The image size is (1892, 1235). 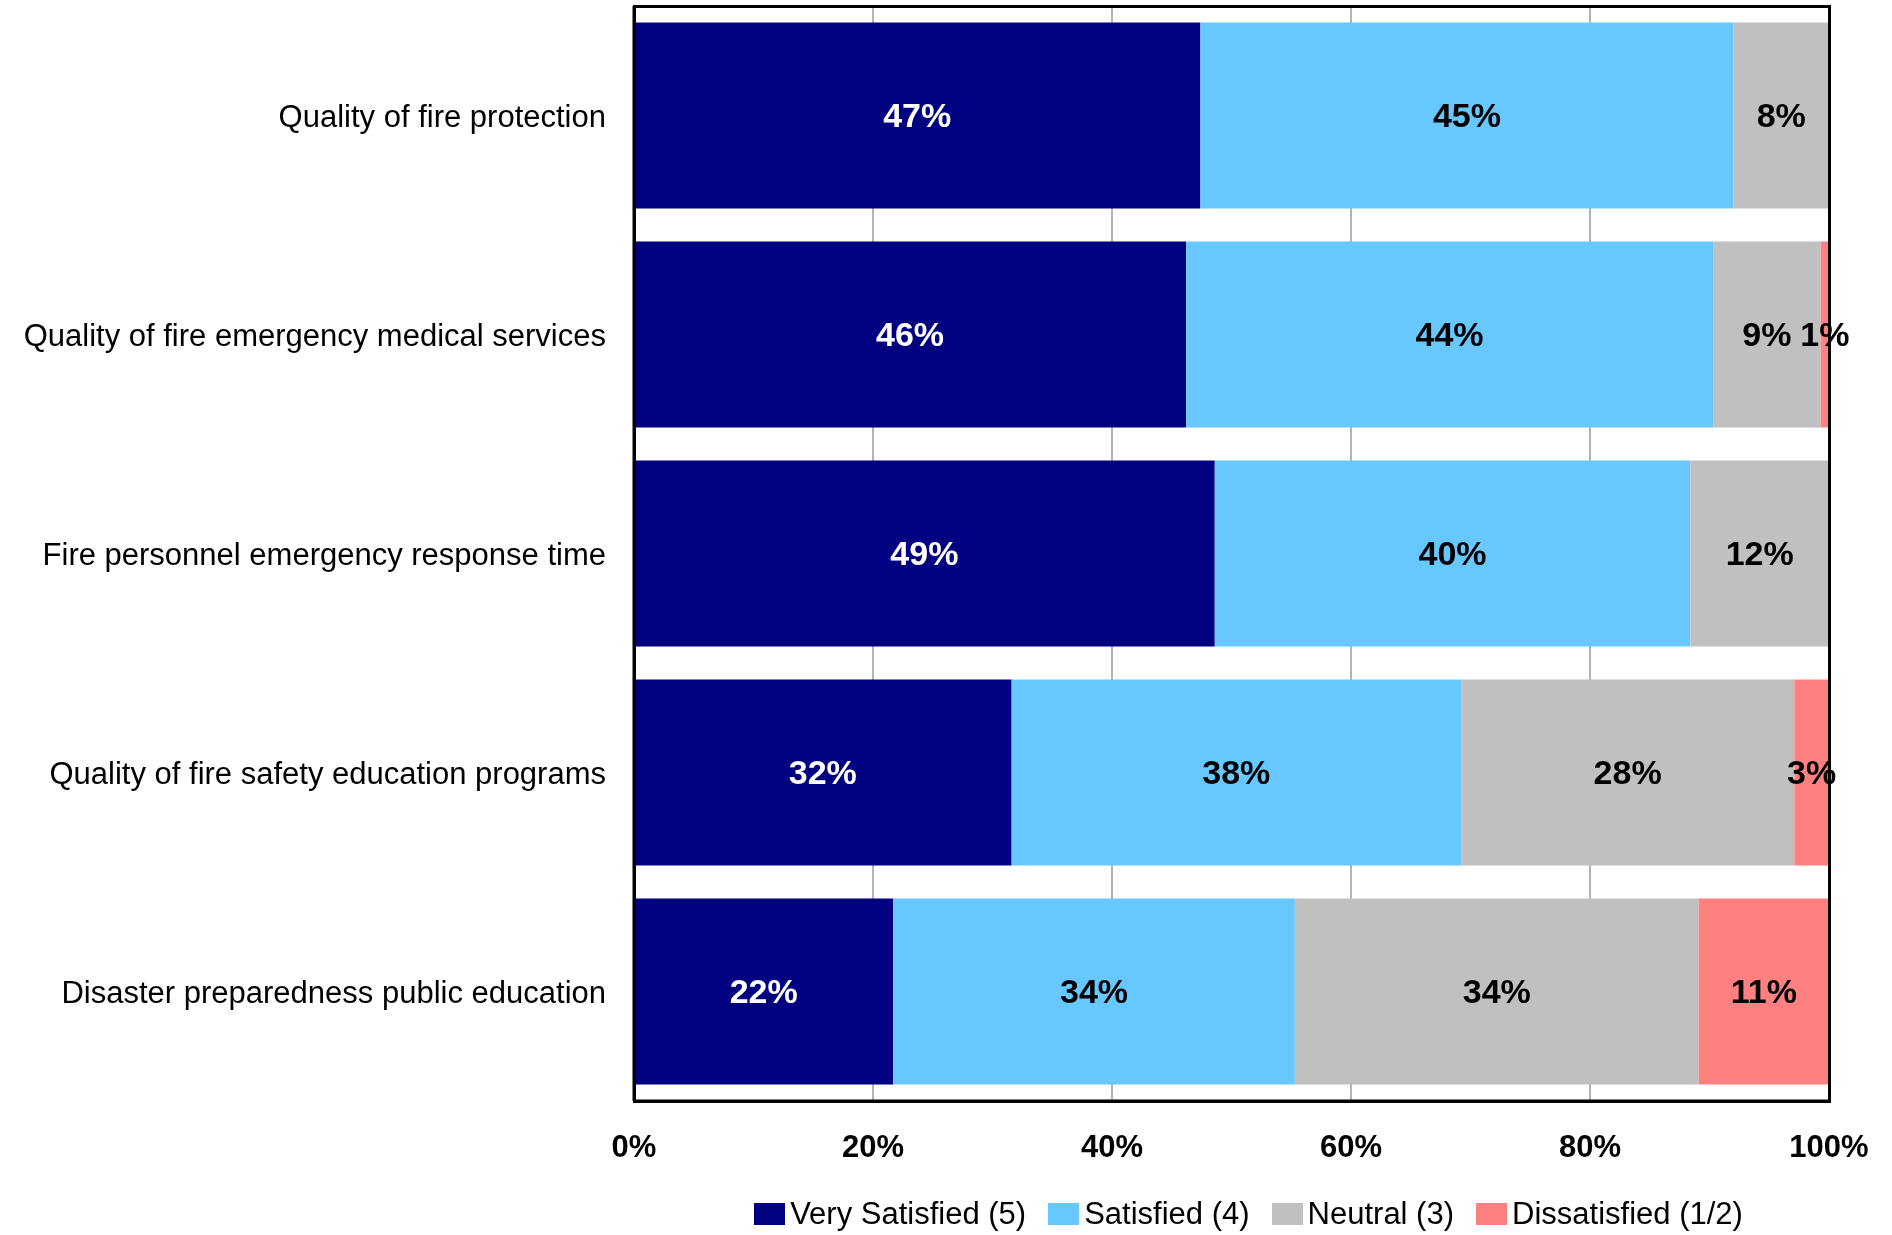 I want to click on data-label: 45%, so click(x=1466, y=115).